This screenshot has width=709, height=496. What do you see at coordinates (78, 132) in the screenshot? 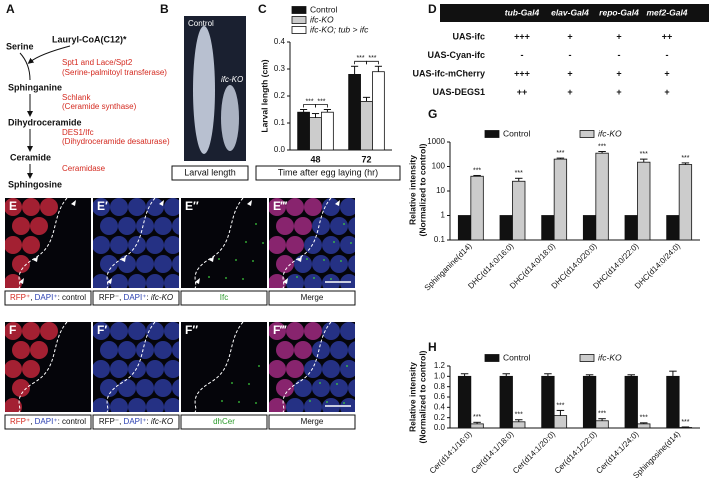
I see `enzyme: DES1/Ifc` at bounding box center [78, 132].